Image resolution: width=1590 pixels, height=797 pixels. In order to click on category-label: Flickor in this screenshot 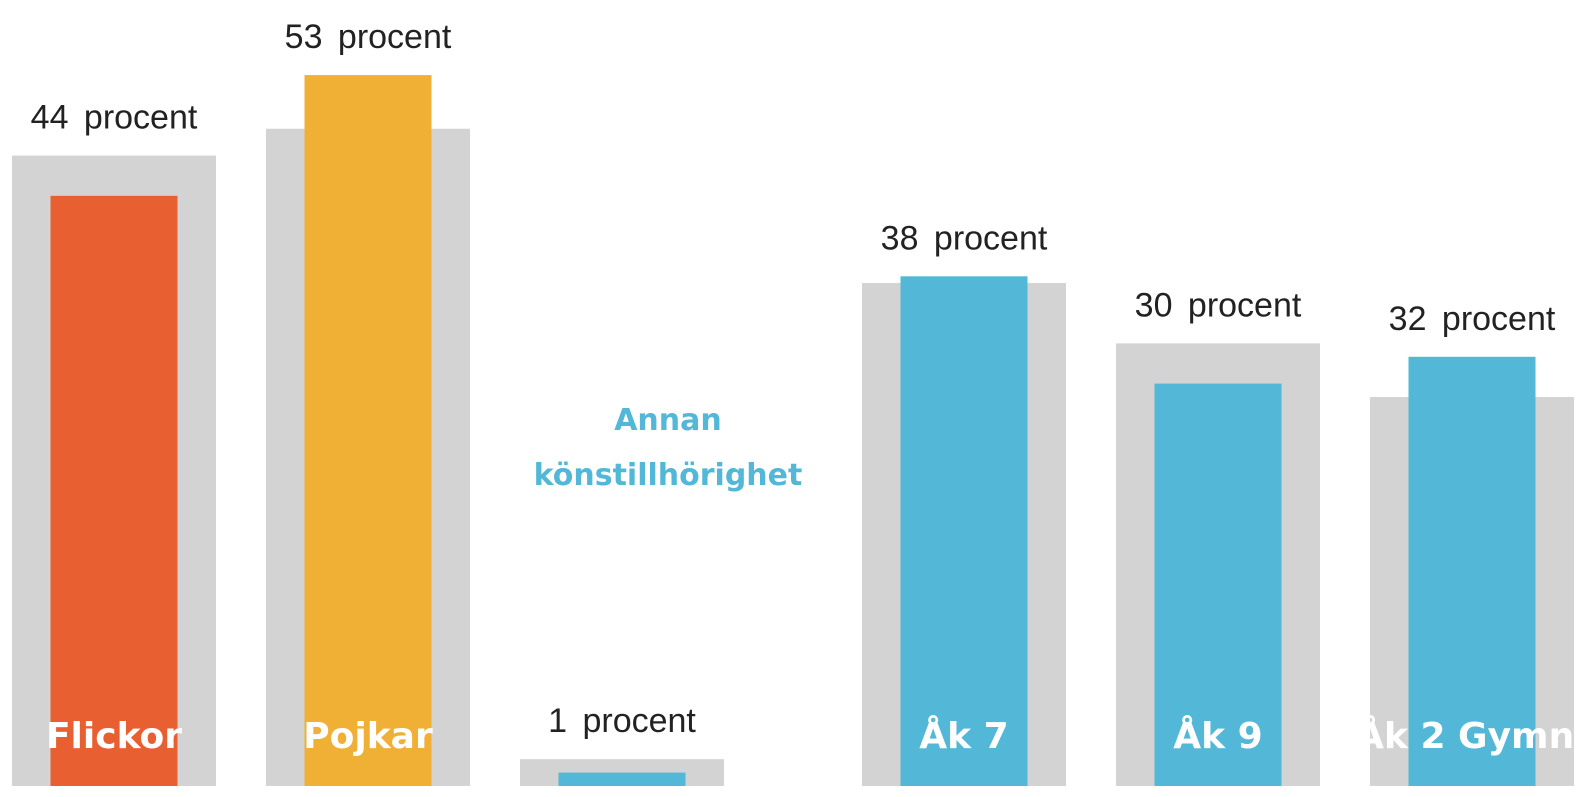, I will do `click(114, 736)`.